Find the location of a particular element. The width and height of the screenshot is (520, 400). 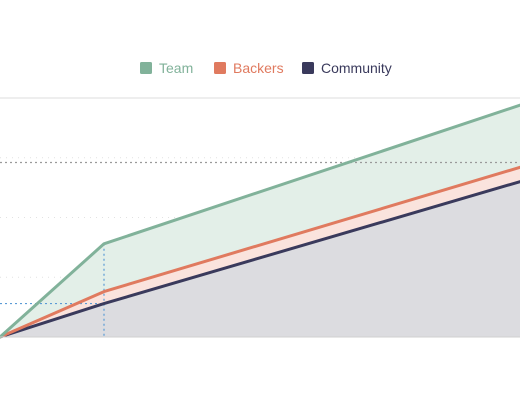

legend-swatch-backers is located at coordinates (220, 68).